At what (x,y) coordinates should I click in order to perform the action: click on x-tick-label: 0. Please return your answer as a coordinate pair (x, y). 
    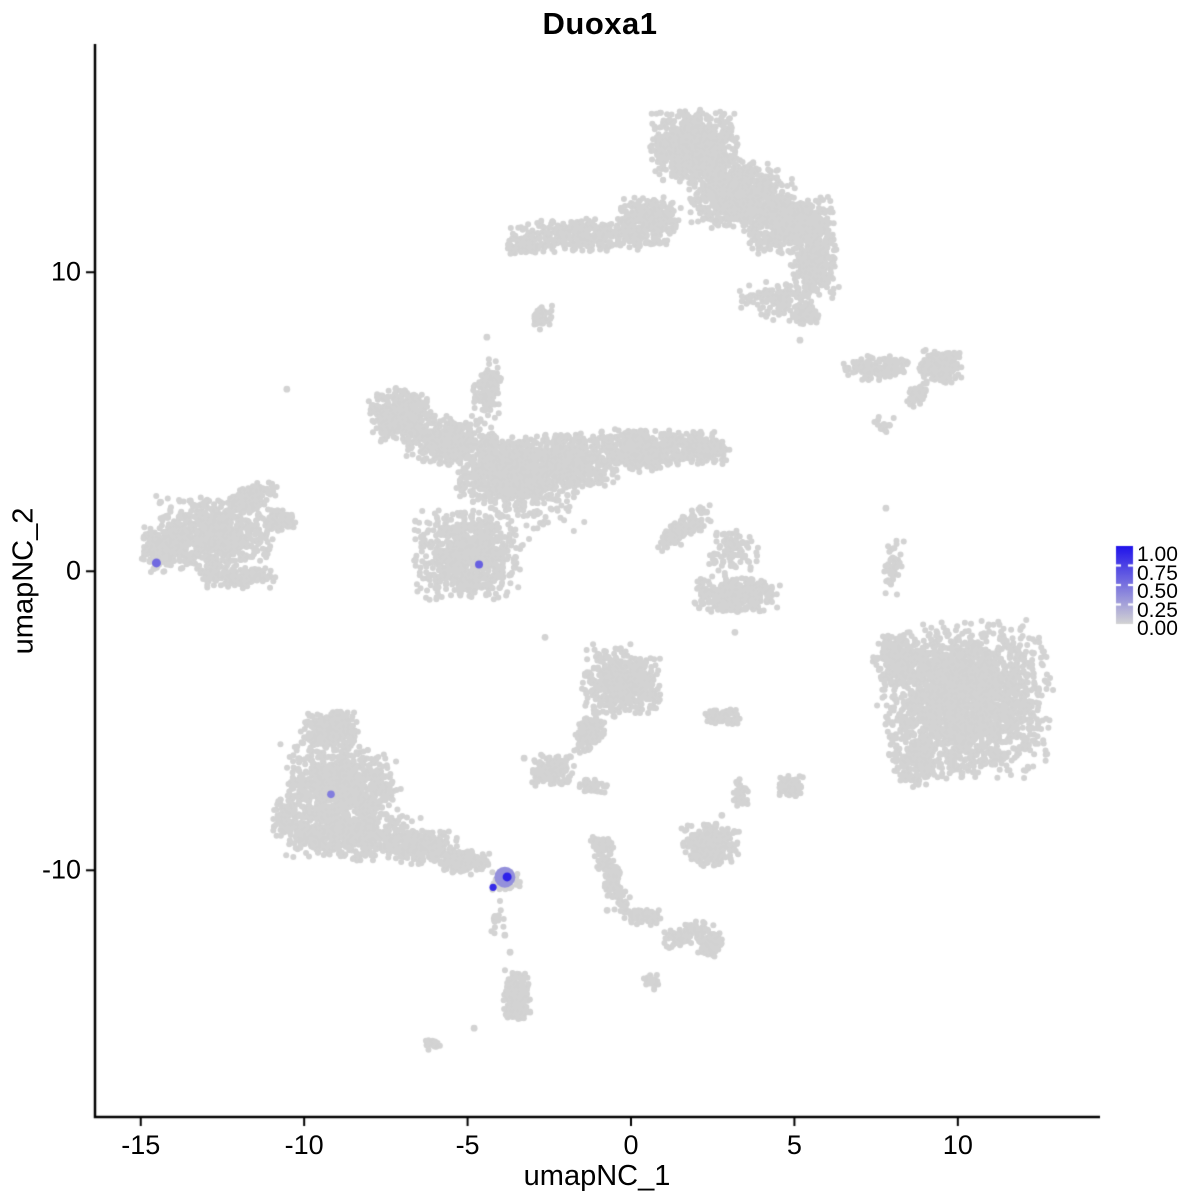
    Looking at the image, I should click on (631, 1145).